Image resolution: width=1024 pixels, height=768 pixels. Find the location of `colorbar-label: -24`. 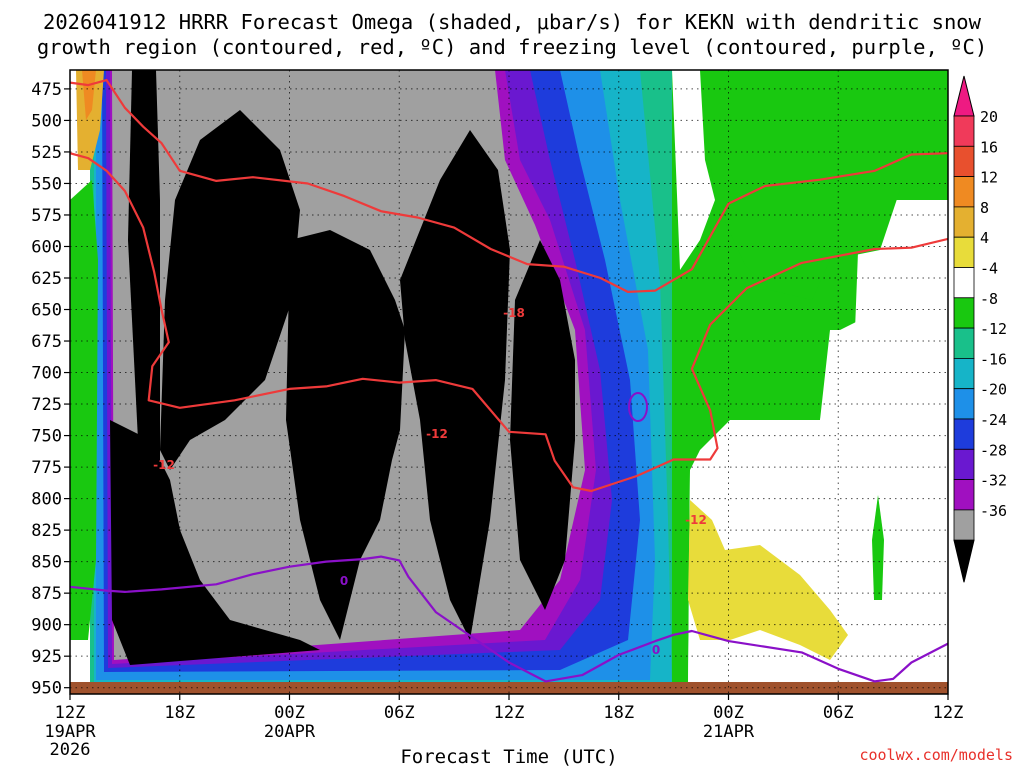

colorbar-label: -24 is located at coordinates (993, 420).